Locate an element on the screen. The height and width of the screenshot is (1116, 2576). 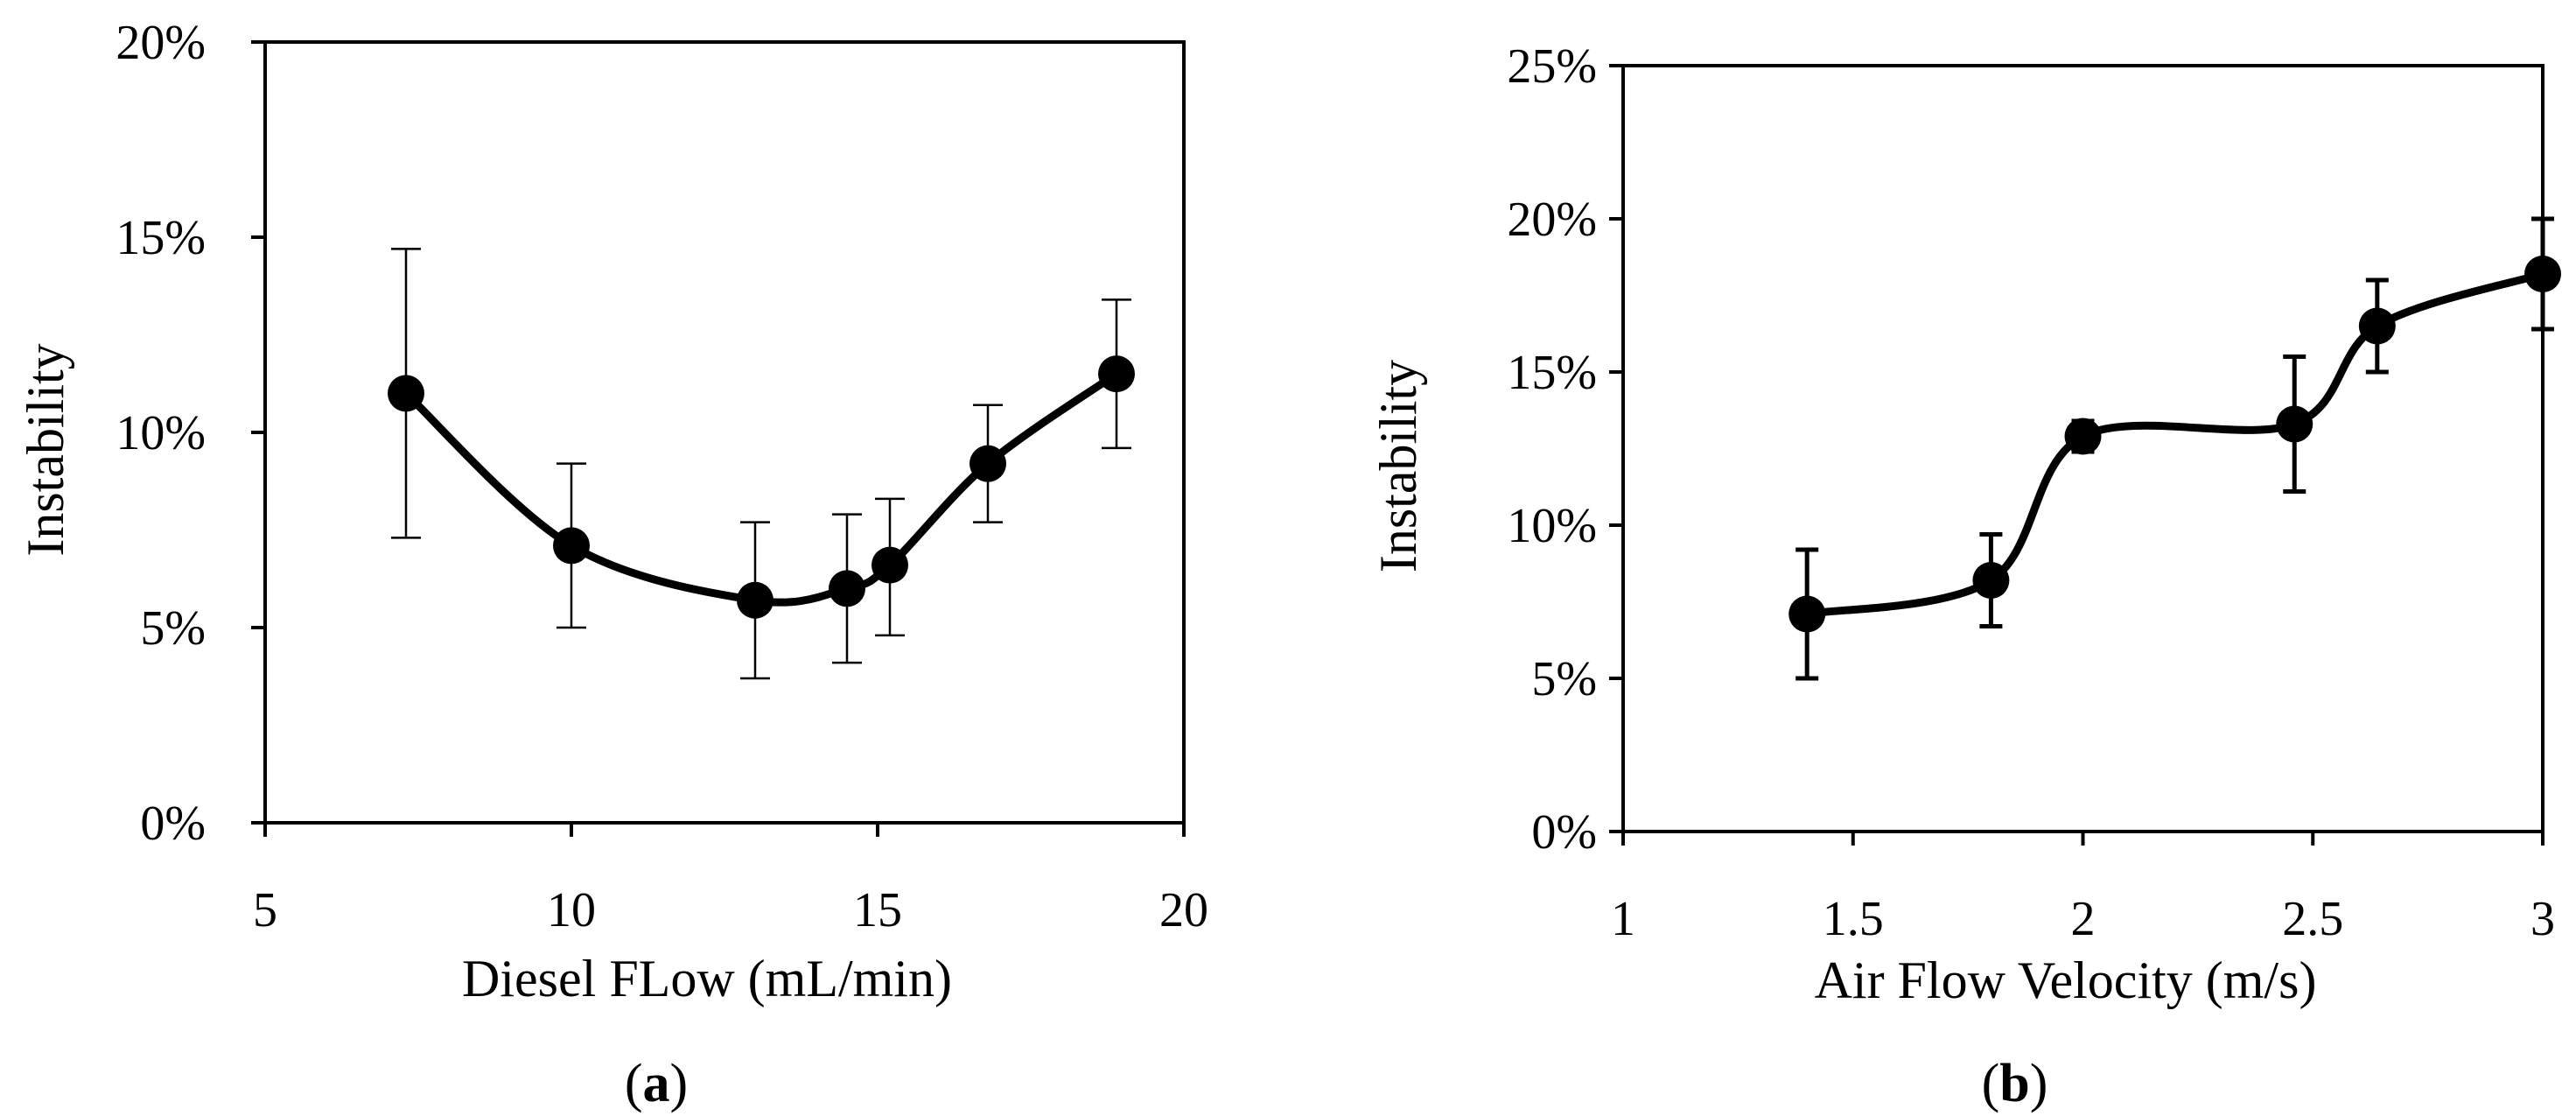
panel-label-letter: b is located at coordinates (2014, 1083).